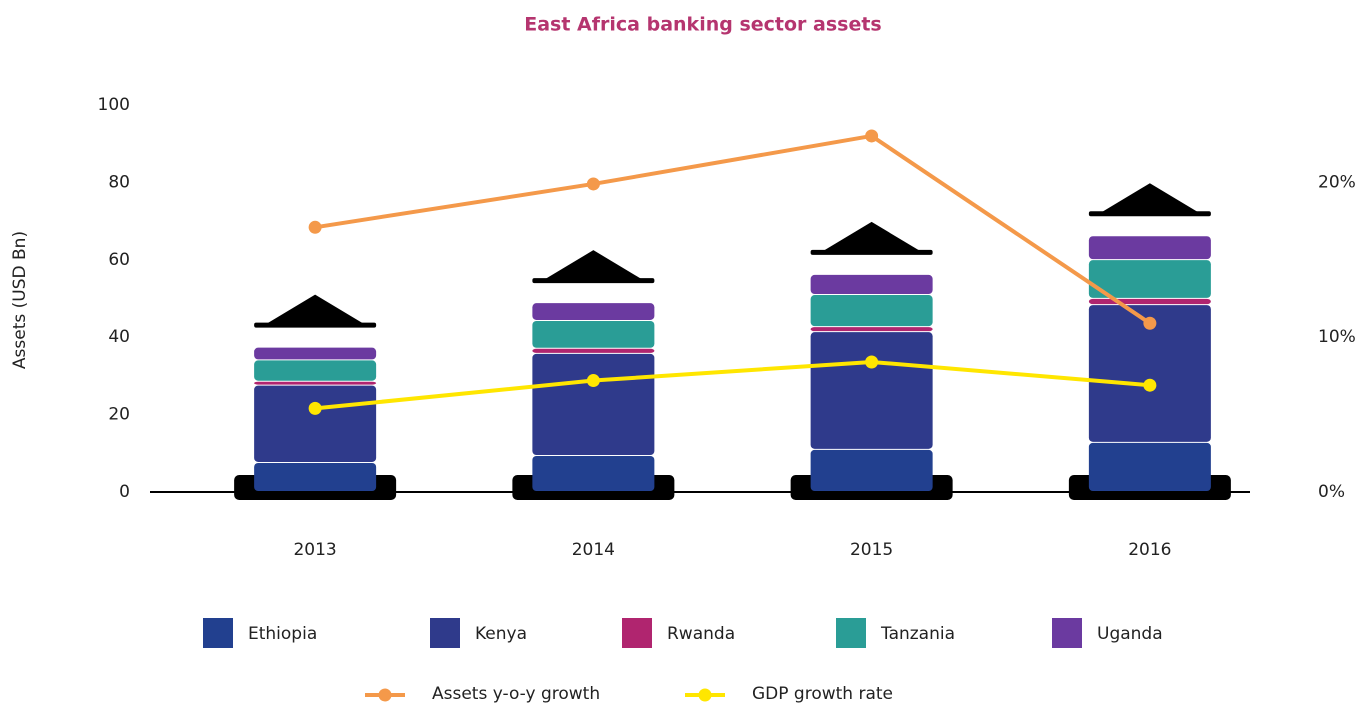  What do you see at coordinates (593, 550) in the screenshot?
I see `x-tick-label: 2014` at bounding box center [593, 550].